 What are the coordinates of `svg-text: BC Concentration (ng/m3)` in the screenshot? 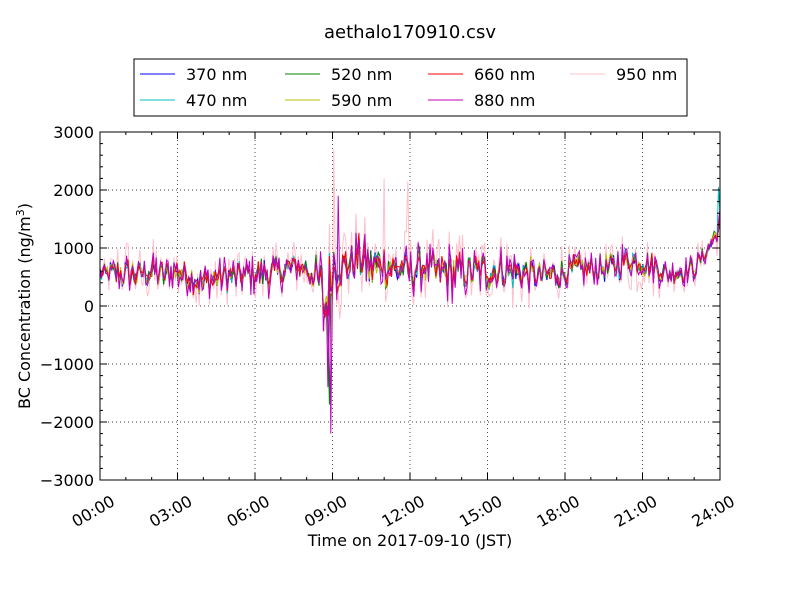 It's located at (24, 306).